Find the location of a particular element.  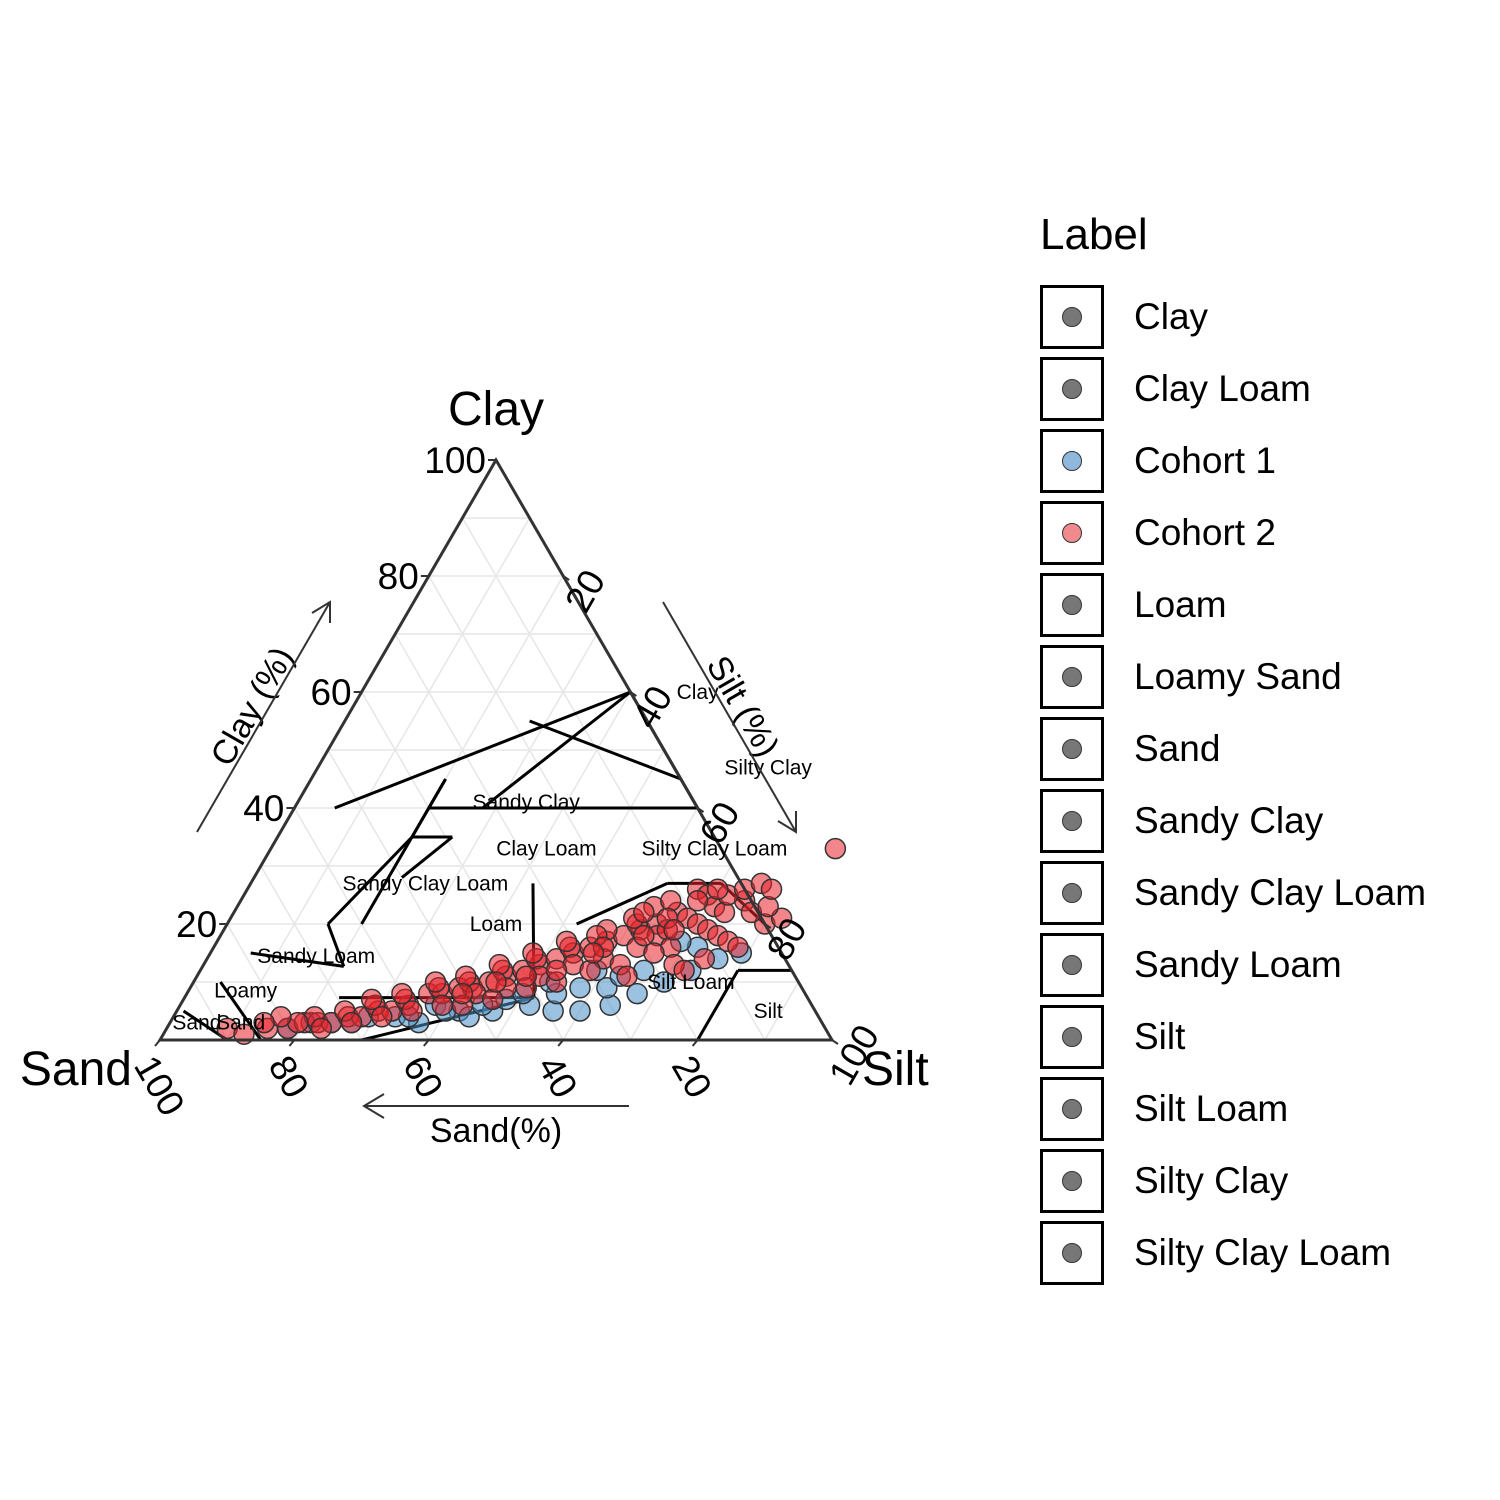

legend-label: Silty Clay is located at coordinates (1211, 1180).